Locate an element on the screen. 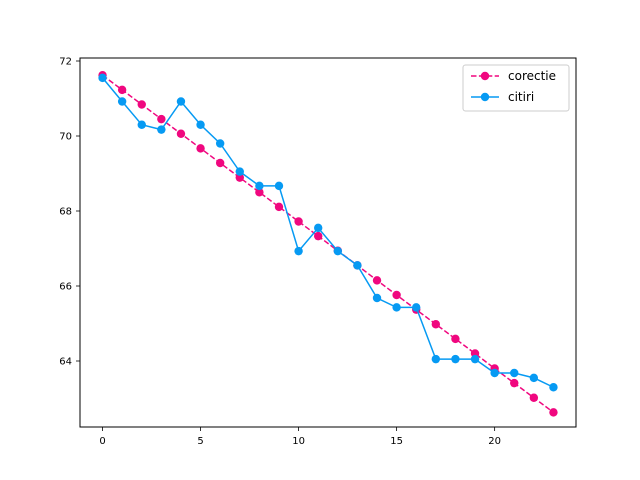  legend-marker-citiri is located at coordinates (485, 97).